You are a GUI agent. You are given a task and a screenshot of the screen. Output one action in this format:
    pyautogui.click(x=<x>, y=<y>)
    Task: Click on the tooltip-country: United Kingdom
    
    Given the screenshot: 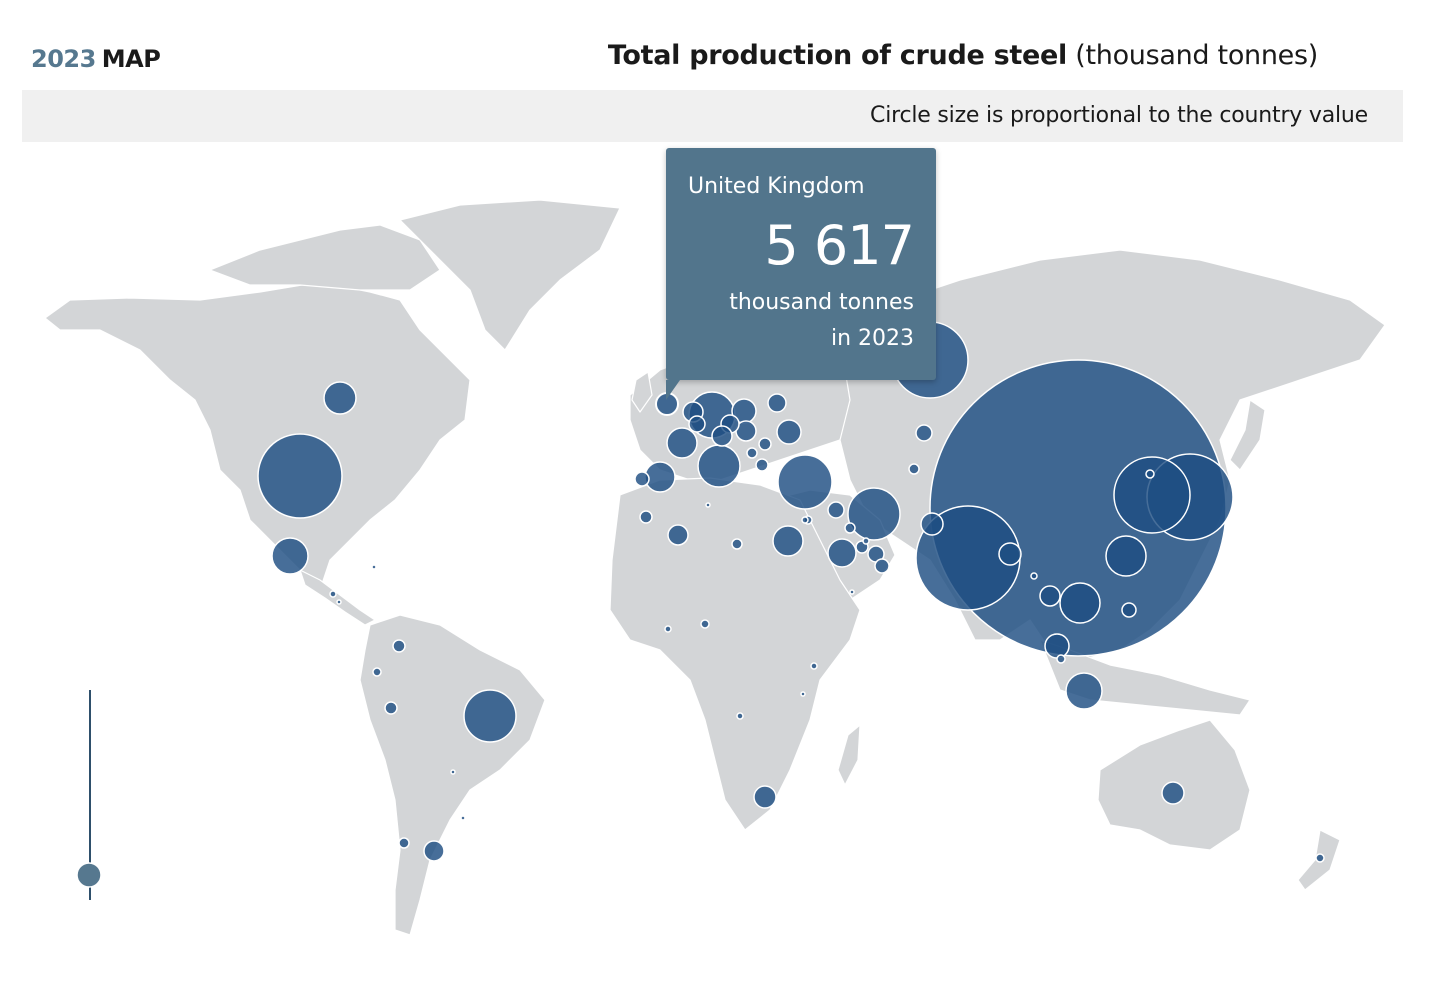 What is the action you would take?
    pyautogui.click(x=776, y=186)
    